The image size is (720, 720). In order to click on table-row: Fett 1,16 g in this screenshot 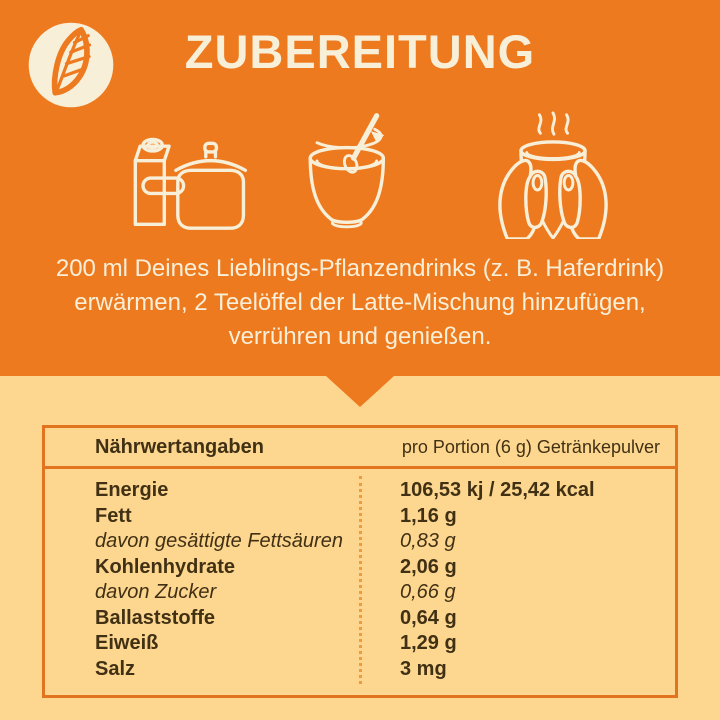, I will do `click(276, 515)`.